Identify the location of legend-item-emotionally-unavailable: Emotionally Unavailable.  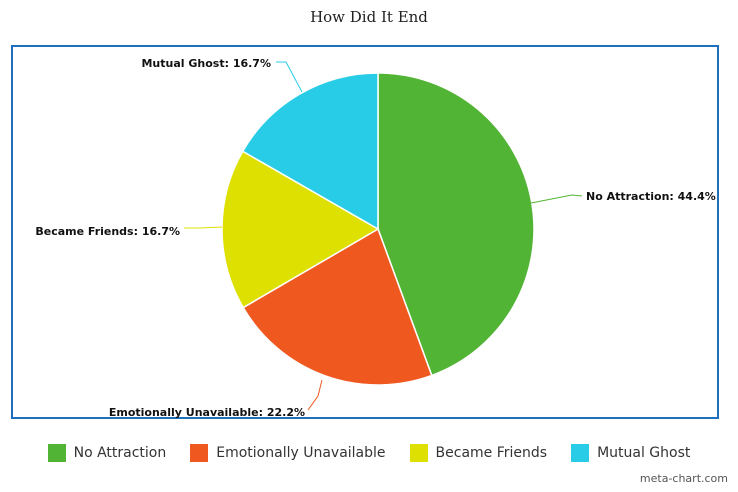
(288, 453).